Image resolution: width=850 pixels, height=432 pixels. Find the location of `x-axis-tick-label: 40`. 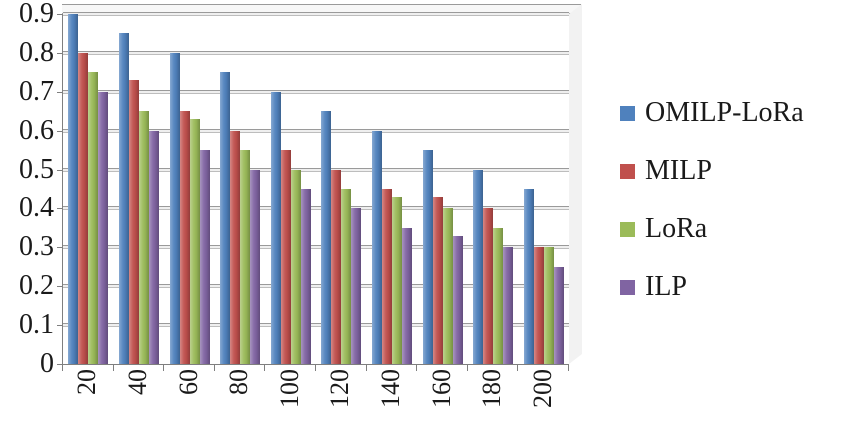

x-axis-tick-label: 40 is located at coordinates (137, 382).